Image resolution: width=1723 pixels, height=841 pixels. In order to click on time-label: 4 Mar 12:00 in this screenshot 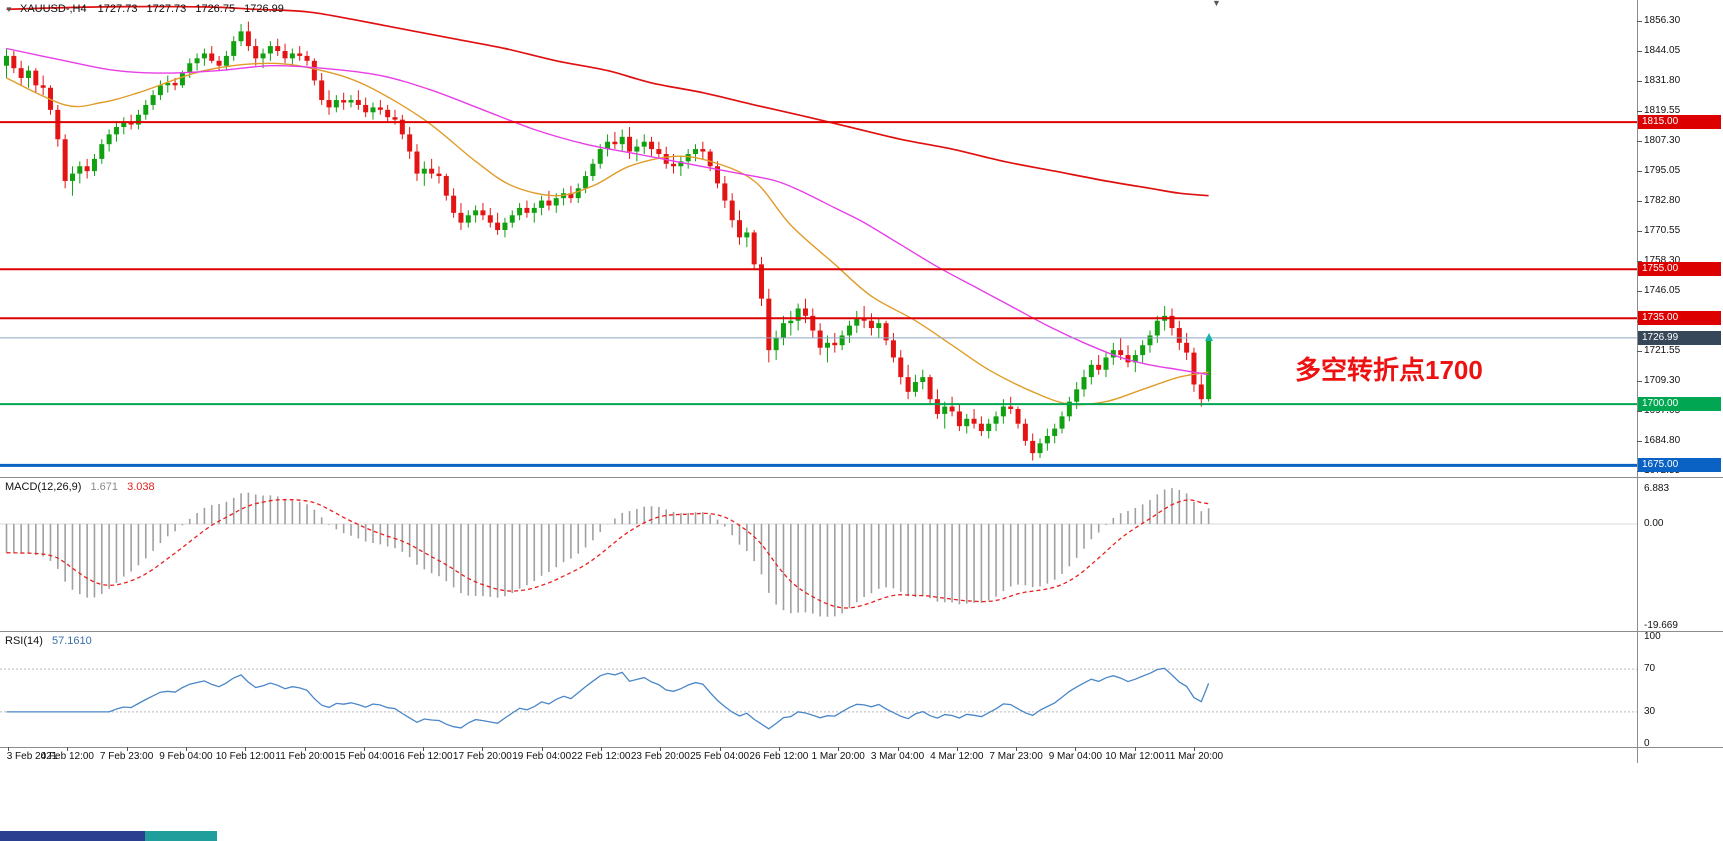, I will do `click(957, 756)`.